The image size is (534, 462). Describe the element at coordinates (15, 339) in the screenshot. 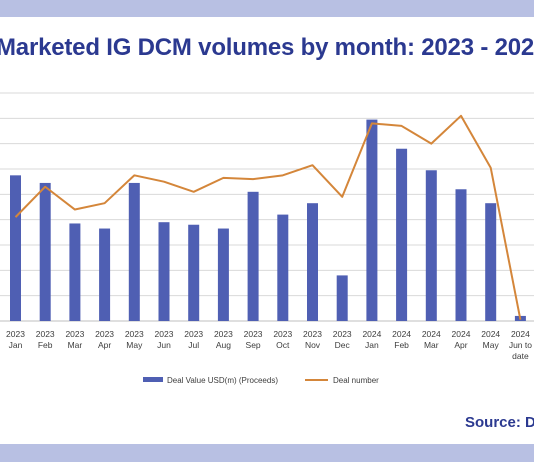

I see `x-tick-label: 2023 Jan` at that location.